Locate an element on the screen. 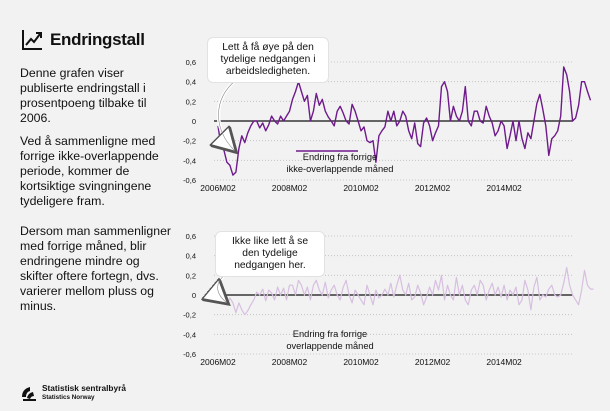  y-tick-label: -0,6 is located at coordinates (189, 354).